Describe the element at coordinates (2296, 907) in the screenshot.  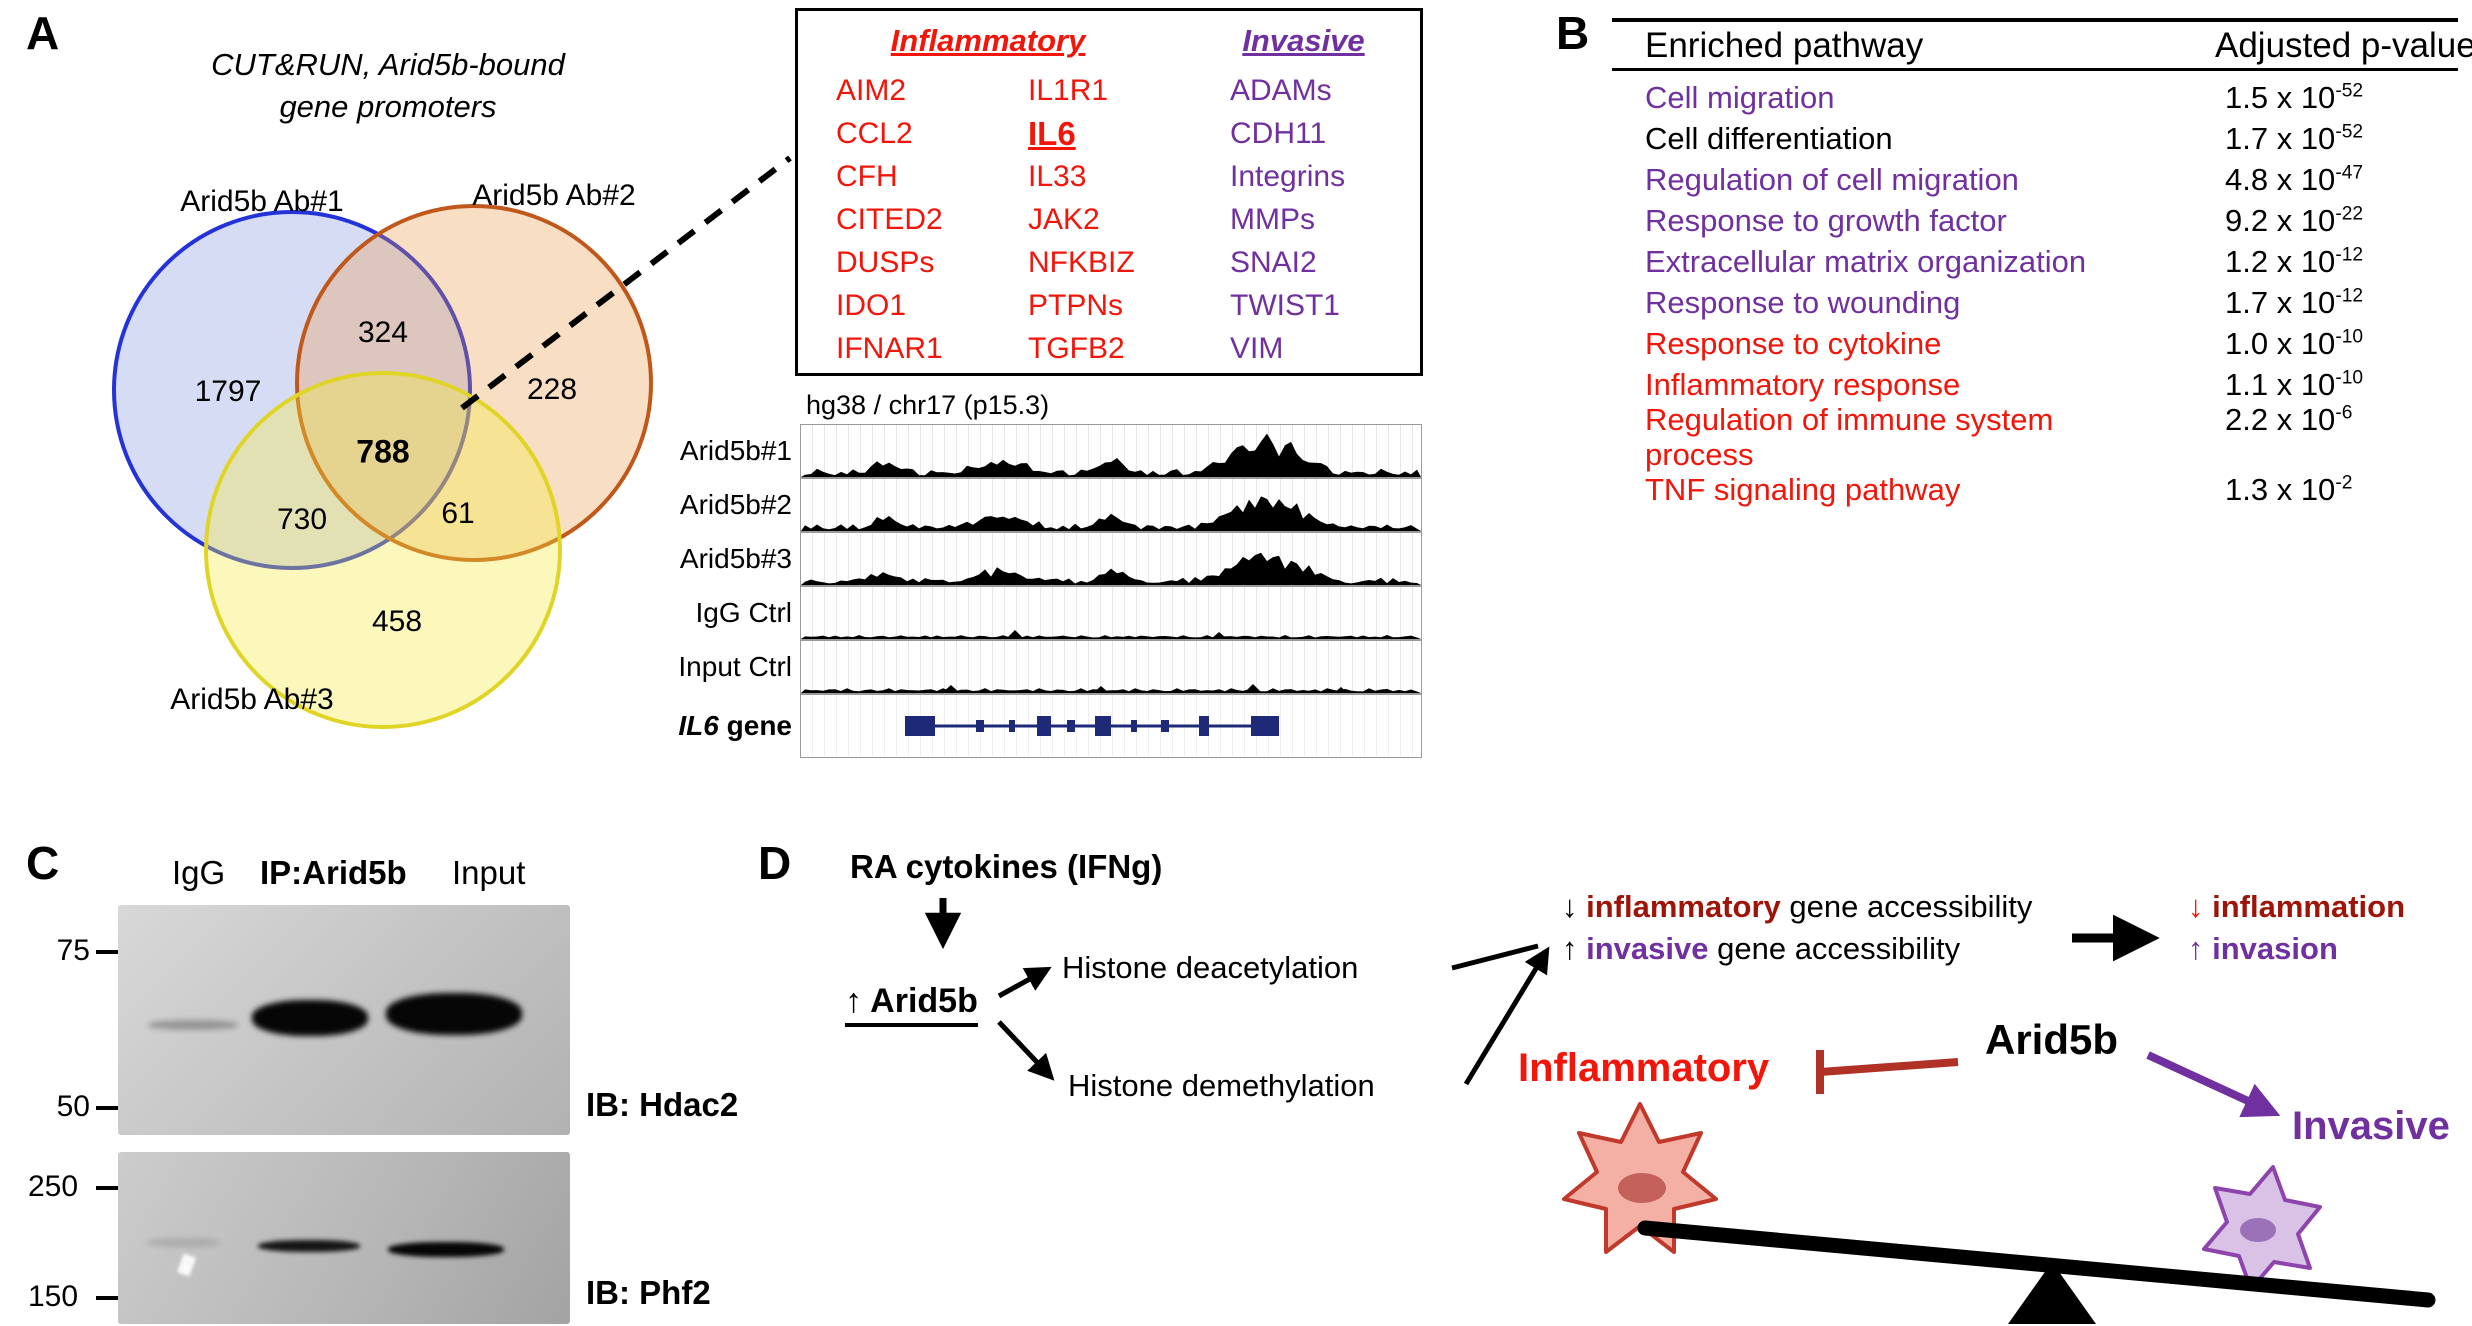
I see `outcome-line1: ↓ inflammation` at that location.